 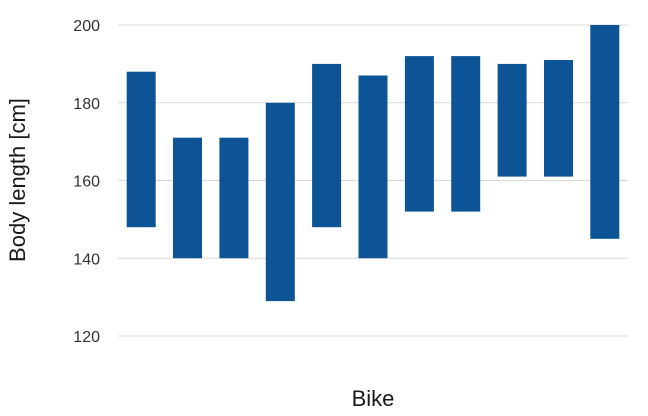 What do you see at coordinates (86, 259) in the screenshot?
I see `y-tick-label: 140` at bounding box center [86, 259].